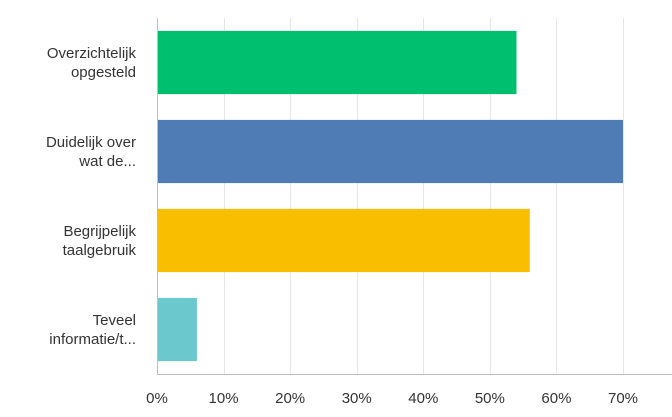 Image resolution: width=672 pixels, height=417 pixels. Describe the element at coordinates (92, 63) in the screenshot. I see `category-label: Overzichtelijk opgesteld` at that location.